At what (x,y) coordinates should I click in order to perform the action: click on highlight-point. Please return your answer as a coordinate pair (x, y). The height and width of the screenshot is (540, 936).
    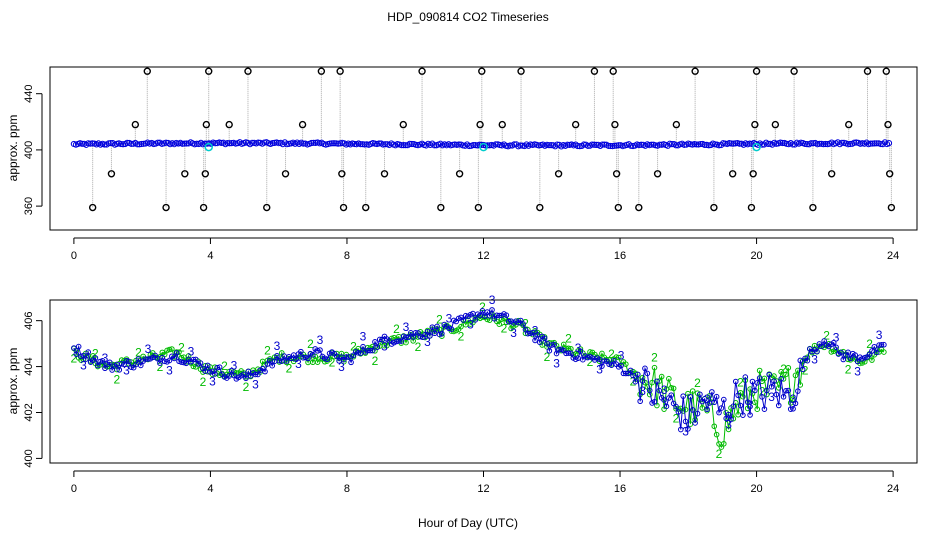
    Looking at the image, I should click on (483, 147).